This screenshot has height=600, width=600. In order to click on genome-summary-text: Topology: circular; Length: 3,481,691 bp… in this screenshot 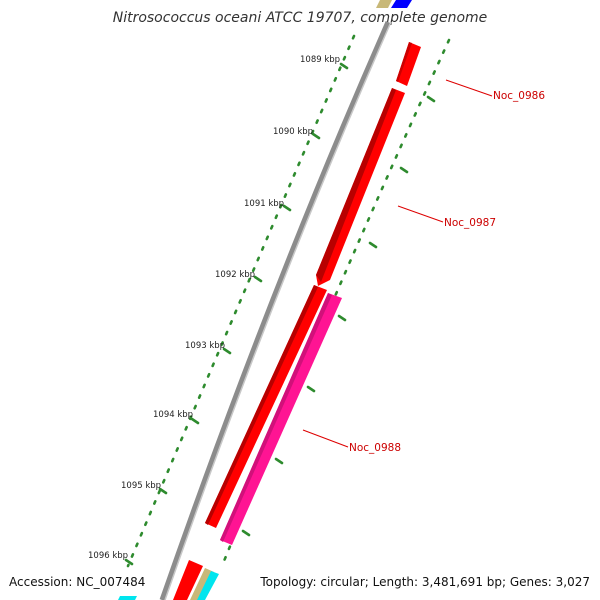, I will do `click(425, 582)`.